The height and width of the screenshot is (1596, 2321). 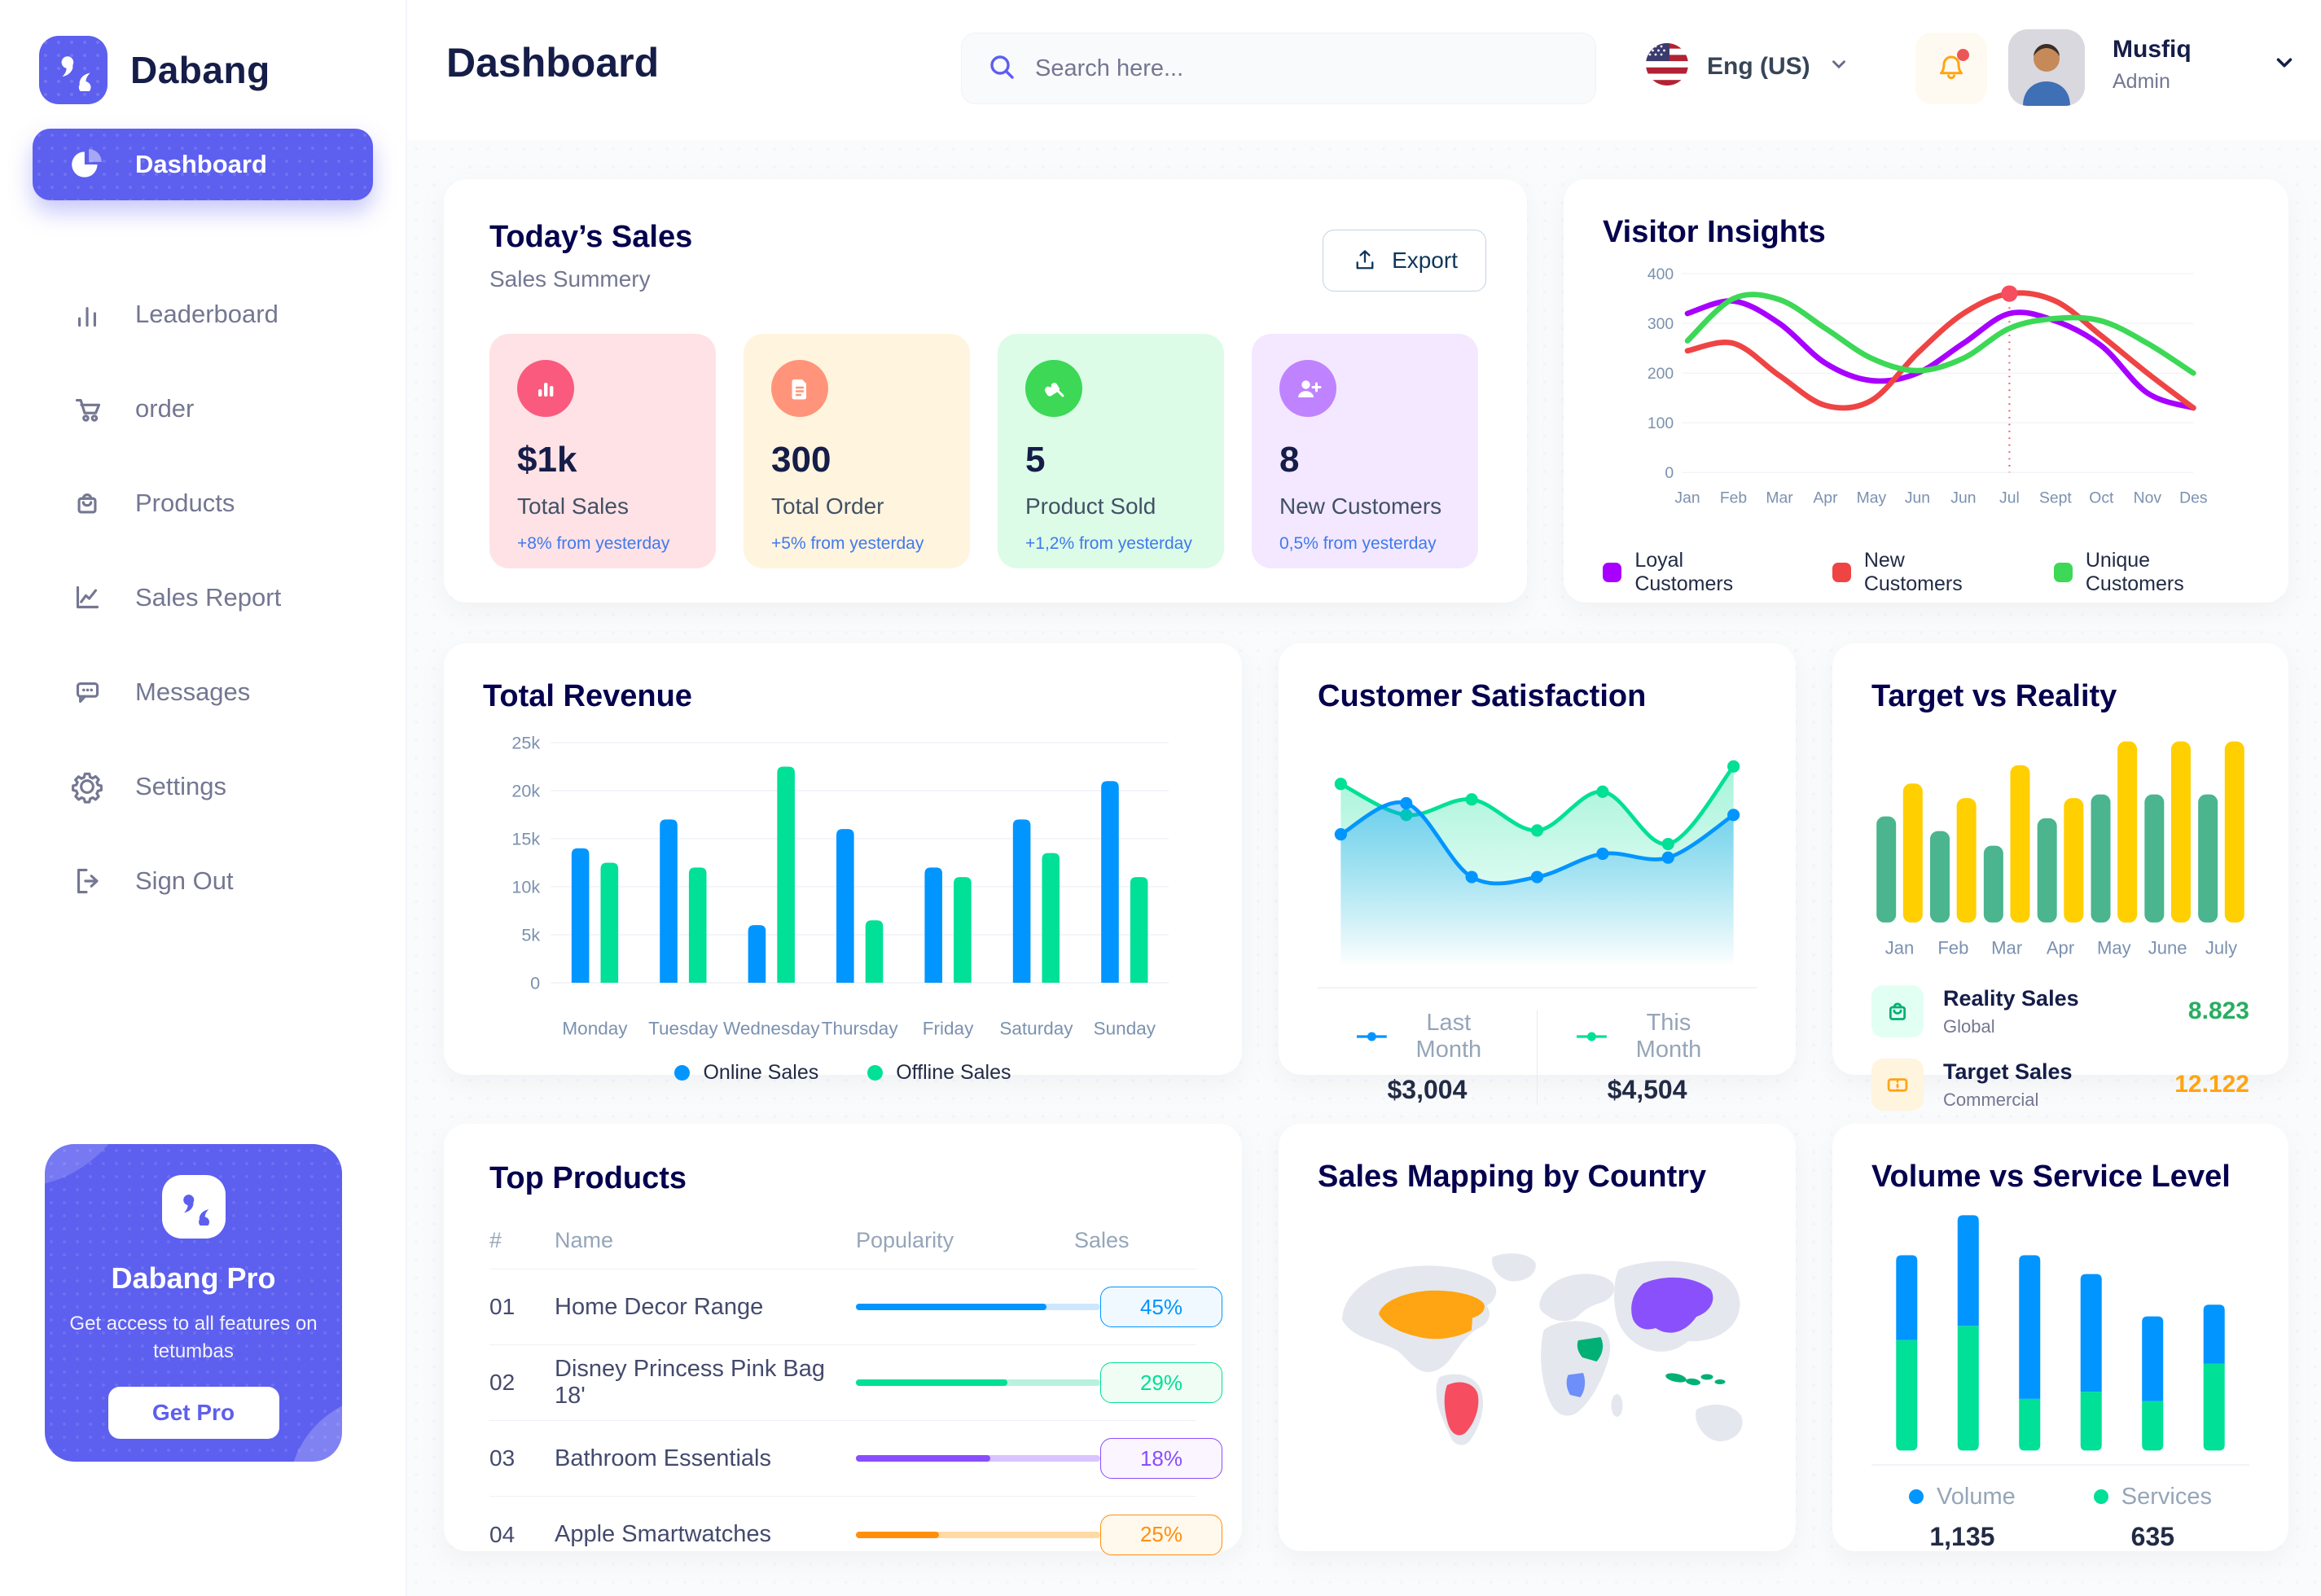 I want to click on avatar, so click(x=2046, y=67).